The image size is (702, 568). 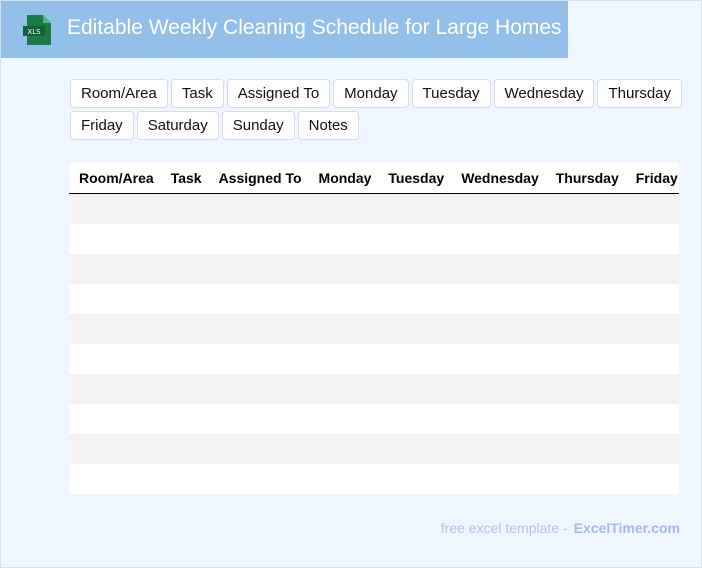 I want to click on column-chip: Wednesday, so click(x=544, y=93).